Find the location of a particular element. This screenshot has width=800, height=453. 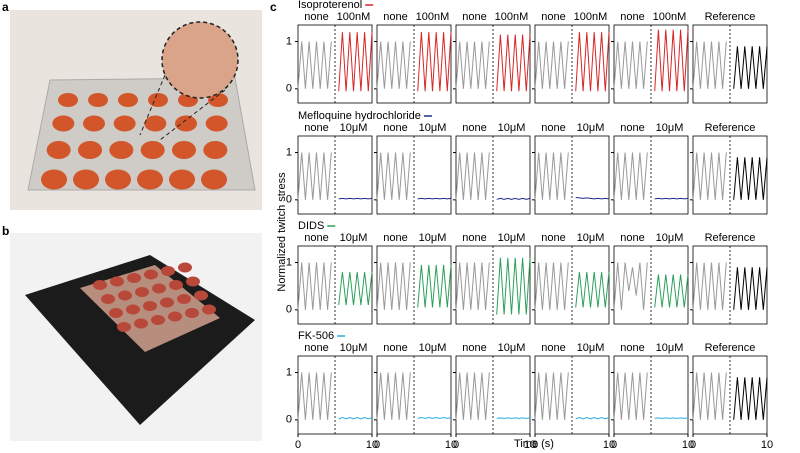

x-axis-label: Time (s) is located at coordinates (534, 444).